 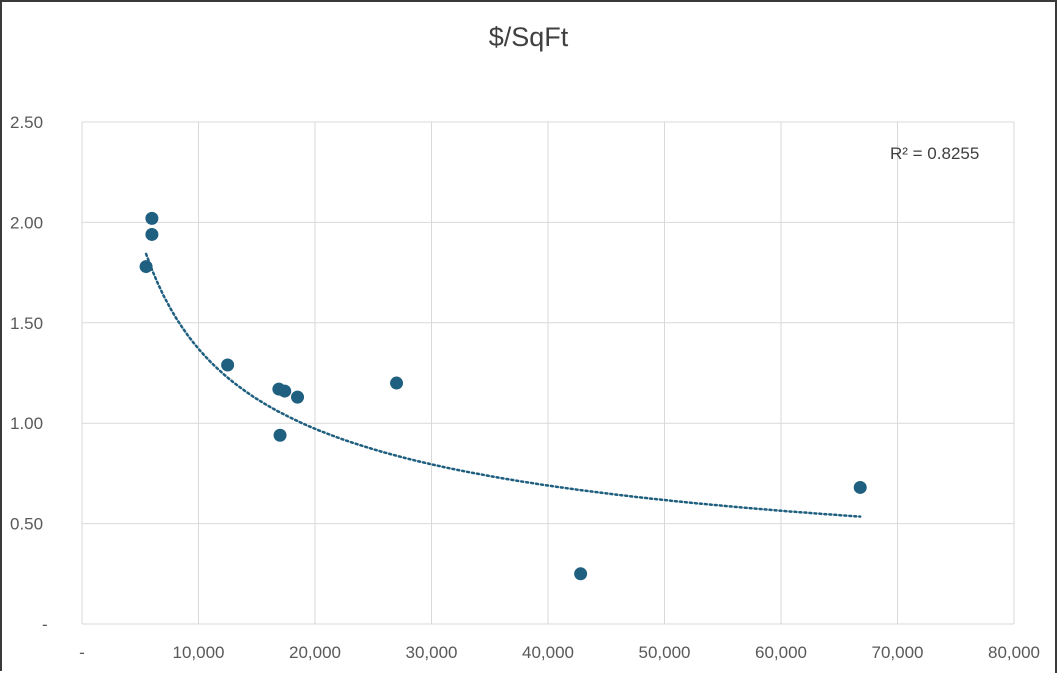 I want to click on y-tick-label: 1.50, so click(x=26, y=323).